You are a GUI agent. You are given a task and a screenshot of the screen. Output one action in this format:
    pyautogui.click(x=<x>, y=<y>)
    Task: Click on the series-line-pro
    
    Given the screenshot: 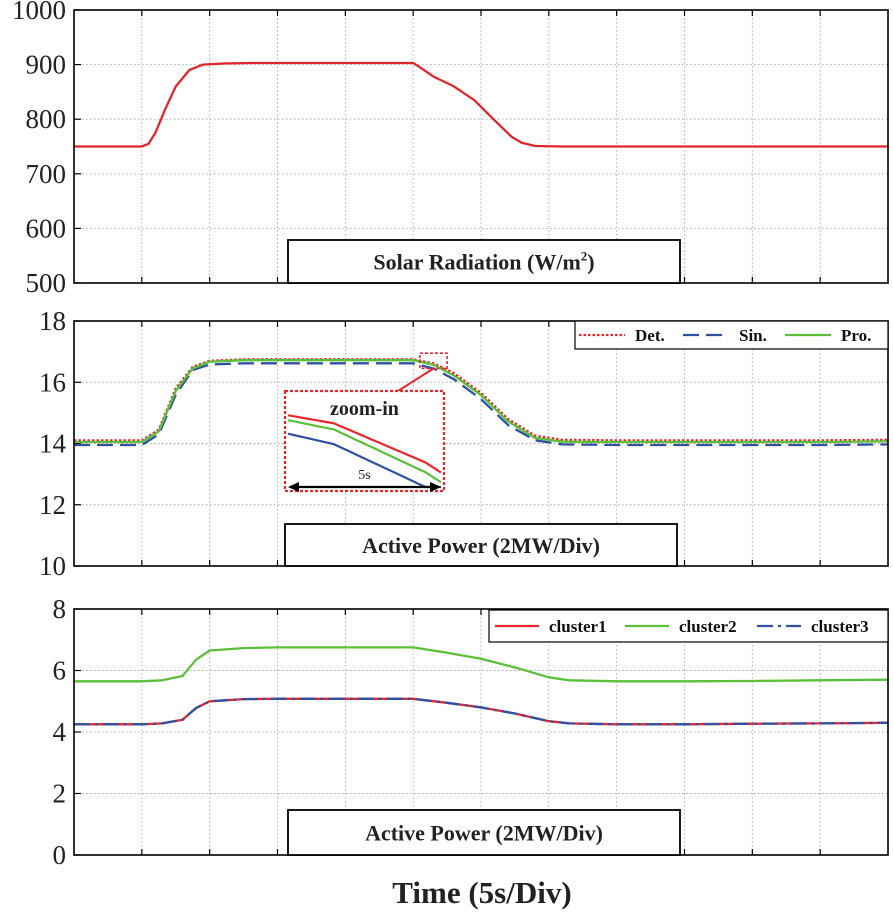 What is the action you would take?
    pyautogui.click(x=481, y=401)
    